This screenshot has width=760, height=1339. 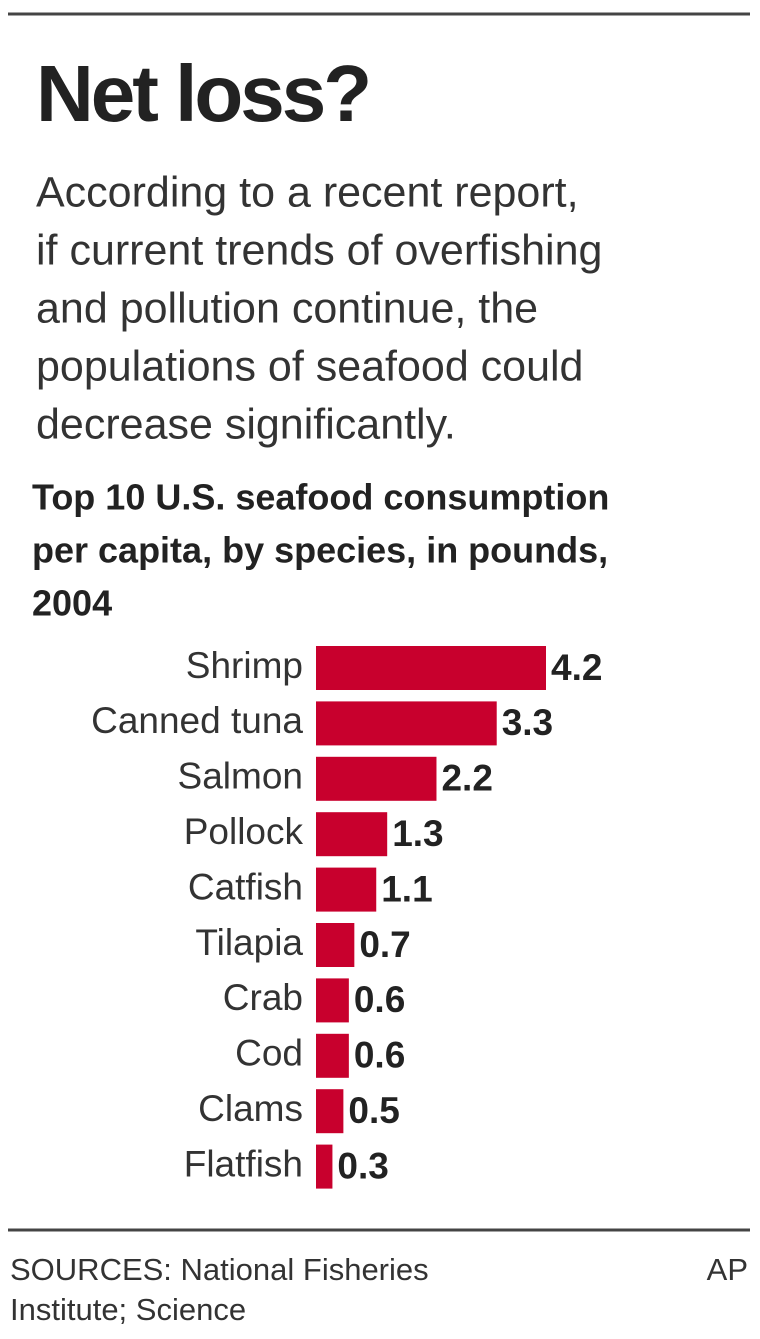 I want to click on description-line: decrease significantly., so click(x=246, y=424).